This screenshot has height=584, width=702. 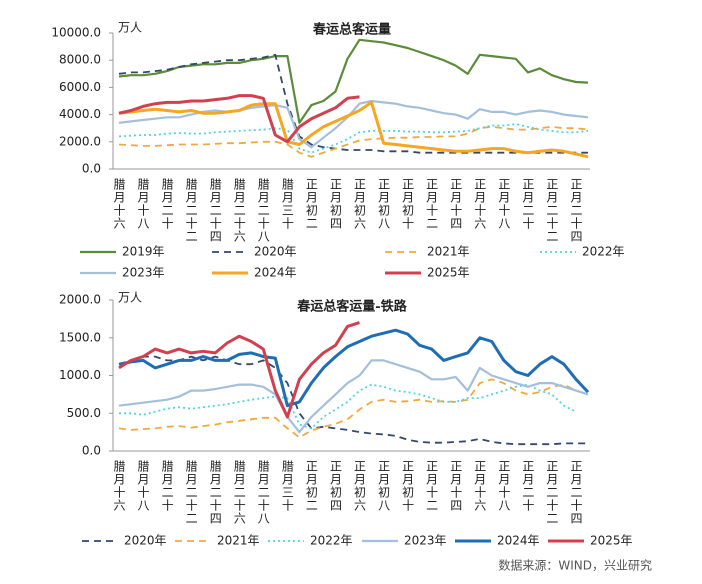 What do you see at coordinates (80, 337) in the screenshot?
I see `y-tick-label: 1500.0` at bounding box center [80, 337].